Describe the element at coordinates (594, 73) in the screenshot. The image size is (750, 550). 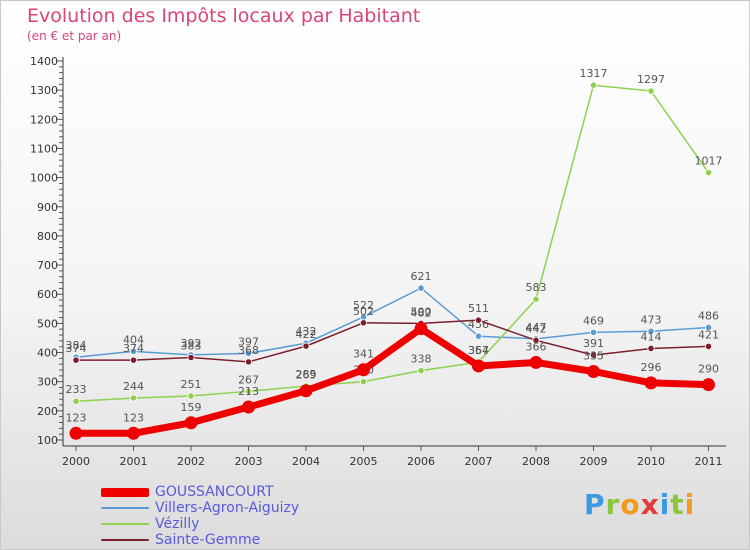
I see `data-label-vezilly: 1317` at that location.